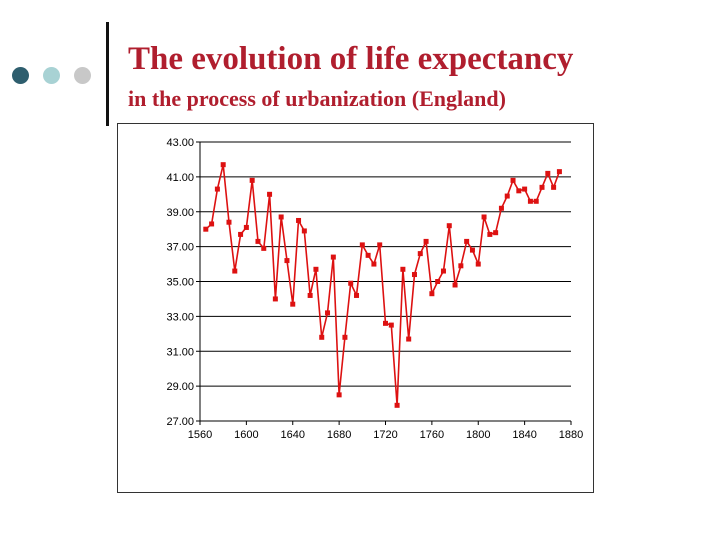 Image resolution: width=720 pixels, height=540 pixels. I want to click on y-tick-label-2: 39.00, so click(180, 213).